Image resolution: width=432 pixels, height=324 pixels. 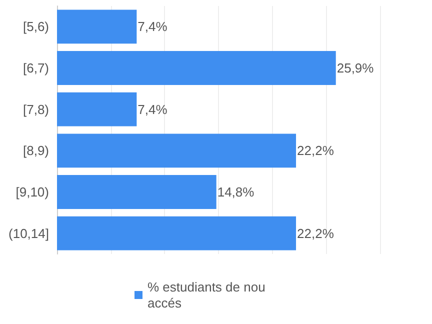 What do you see at coordinates (35, 26) in the screenshot?
I see `y-tick-label: [5,6)` at bounding box center [35, 26].